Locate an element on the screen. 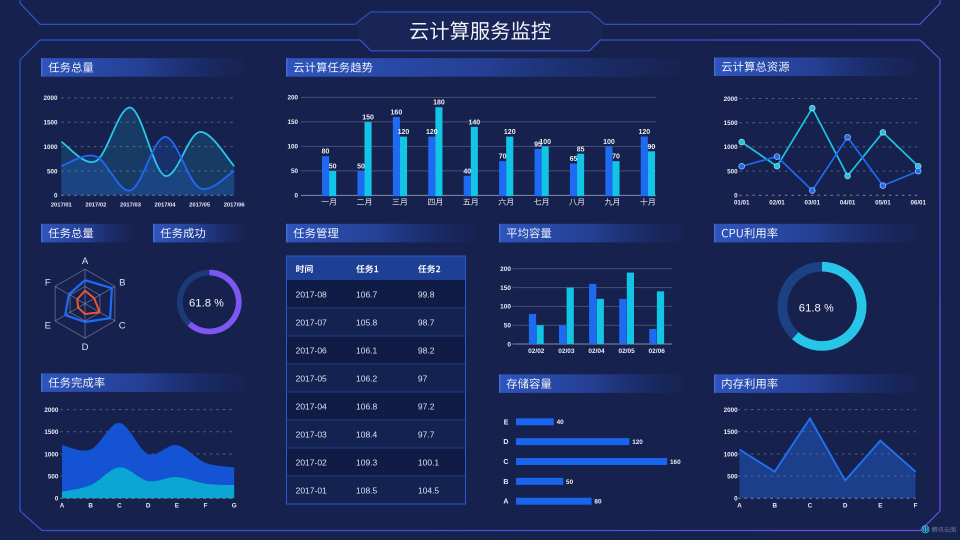 The width and height of the screenshot is (960, 540). svg-text: 2017/04 is located at coordinates (166, 206).